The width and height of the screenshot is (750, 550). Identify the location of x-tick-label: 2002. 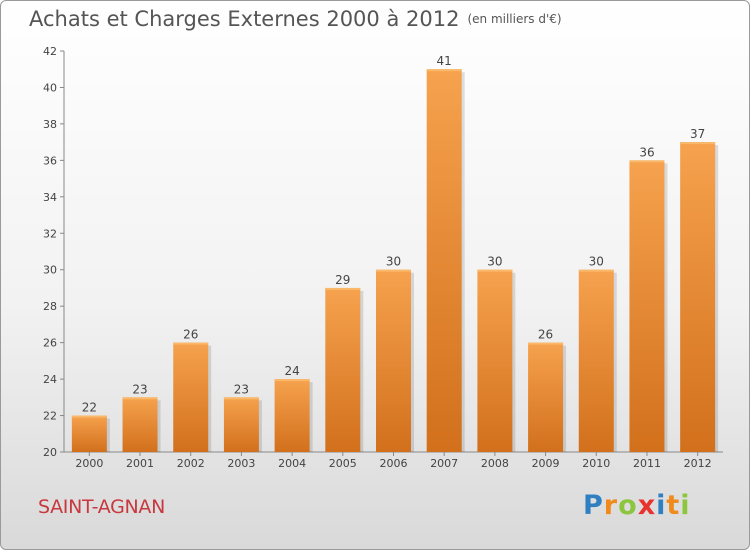
(191, 463).